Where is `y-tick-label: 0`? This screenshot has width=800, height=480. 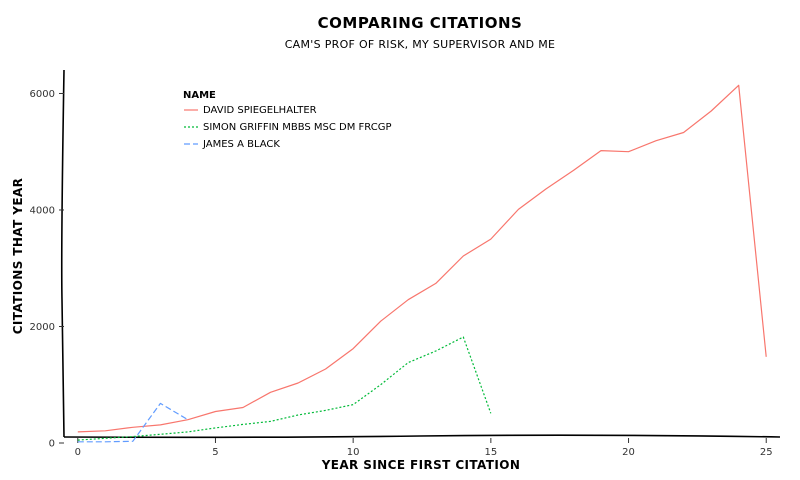 y-tick-label: 0 is located at coordinates (52, 444).